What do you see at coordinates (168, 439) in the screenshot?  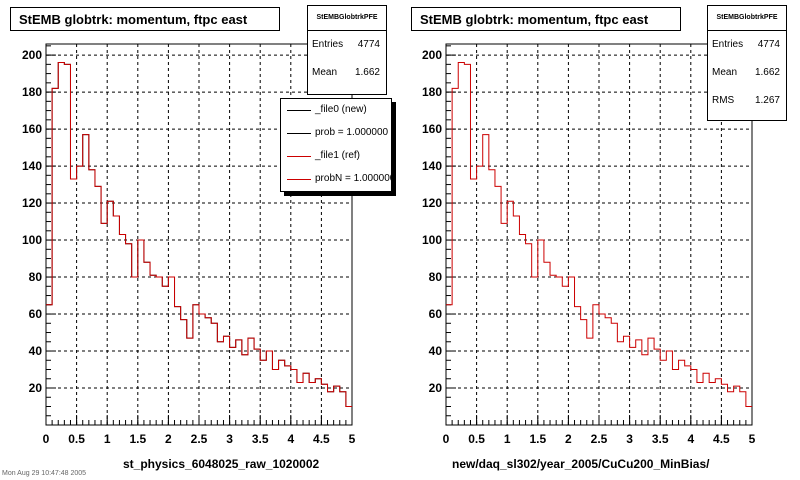 I see `left-x-tick-label-4: 2` at bounding box center [168, 439].